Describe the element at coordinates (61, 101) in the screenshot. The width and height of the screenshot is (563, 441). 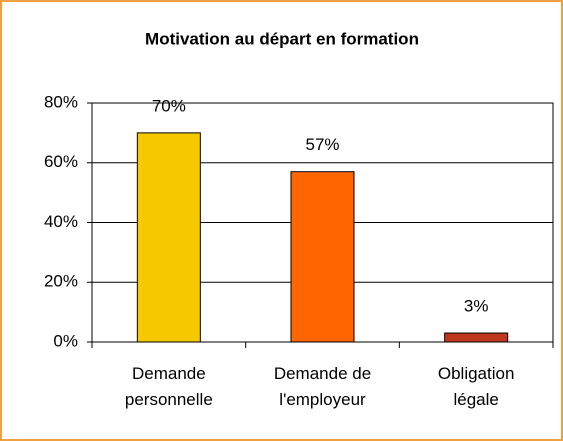
I see `y-tick-label: 80%` at that location.